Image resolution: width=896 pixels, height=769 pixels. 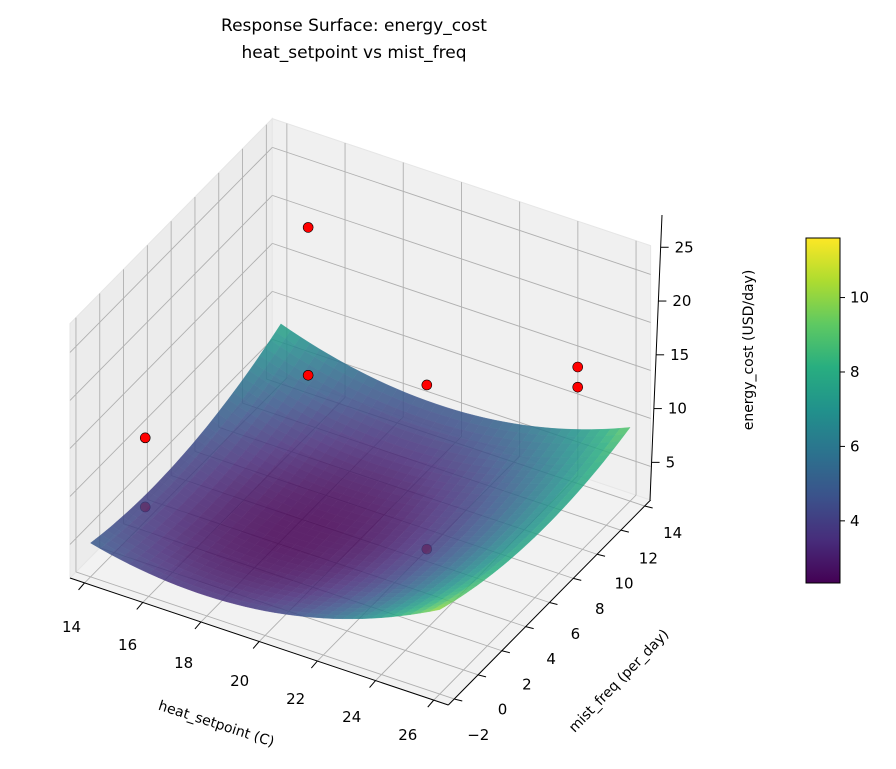 I want to click on y-tick-label: 12, so click(x=648, y=558).